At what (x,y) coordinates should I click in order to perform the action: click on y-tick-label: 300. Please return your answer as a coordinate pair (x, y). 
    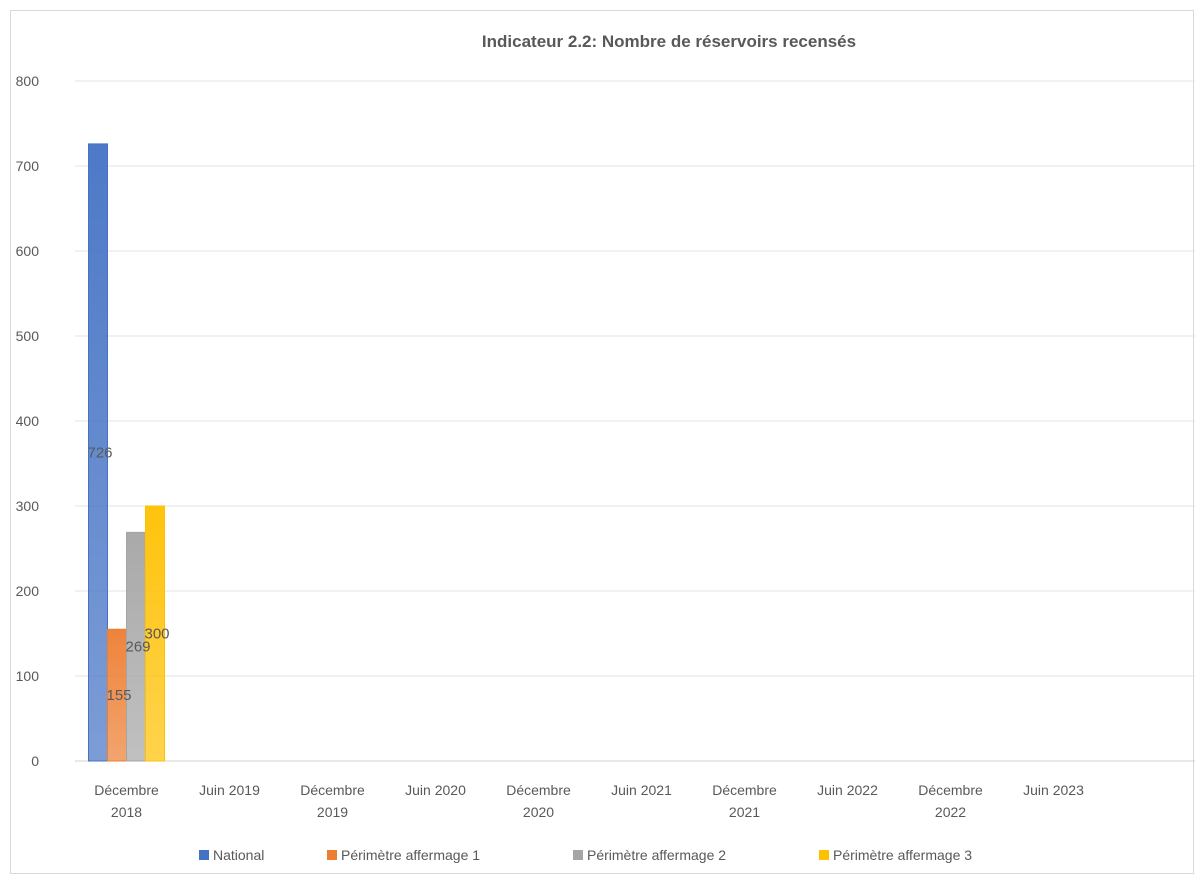
    Looking at the image, I should click on (28, 506).